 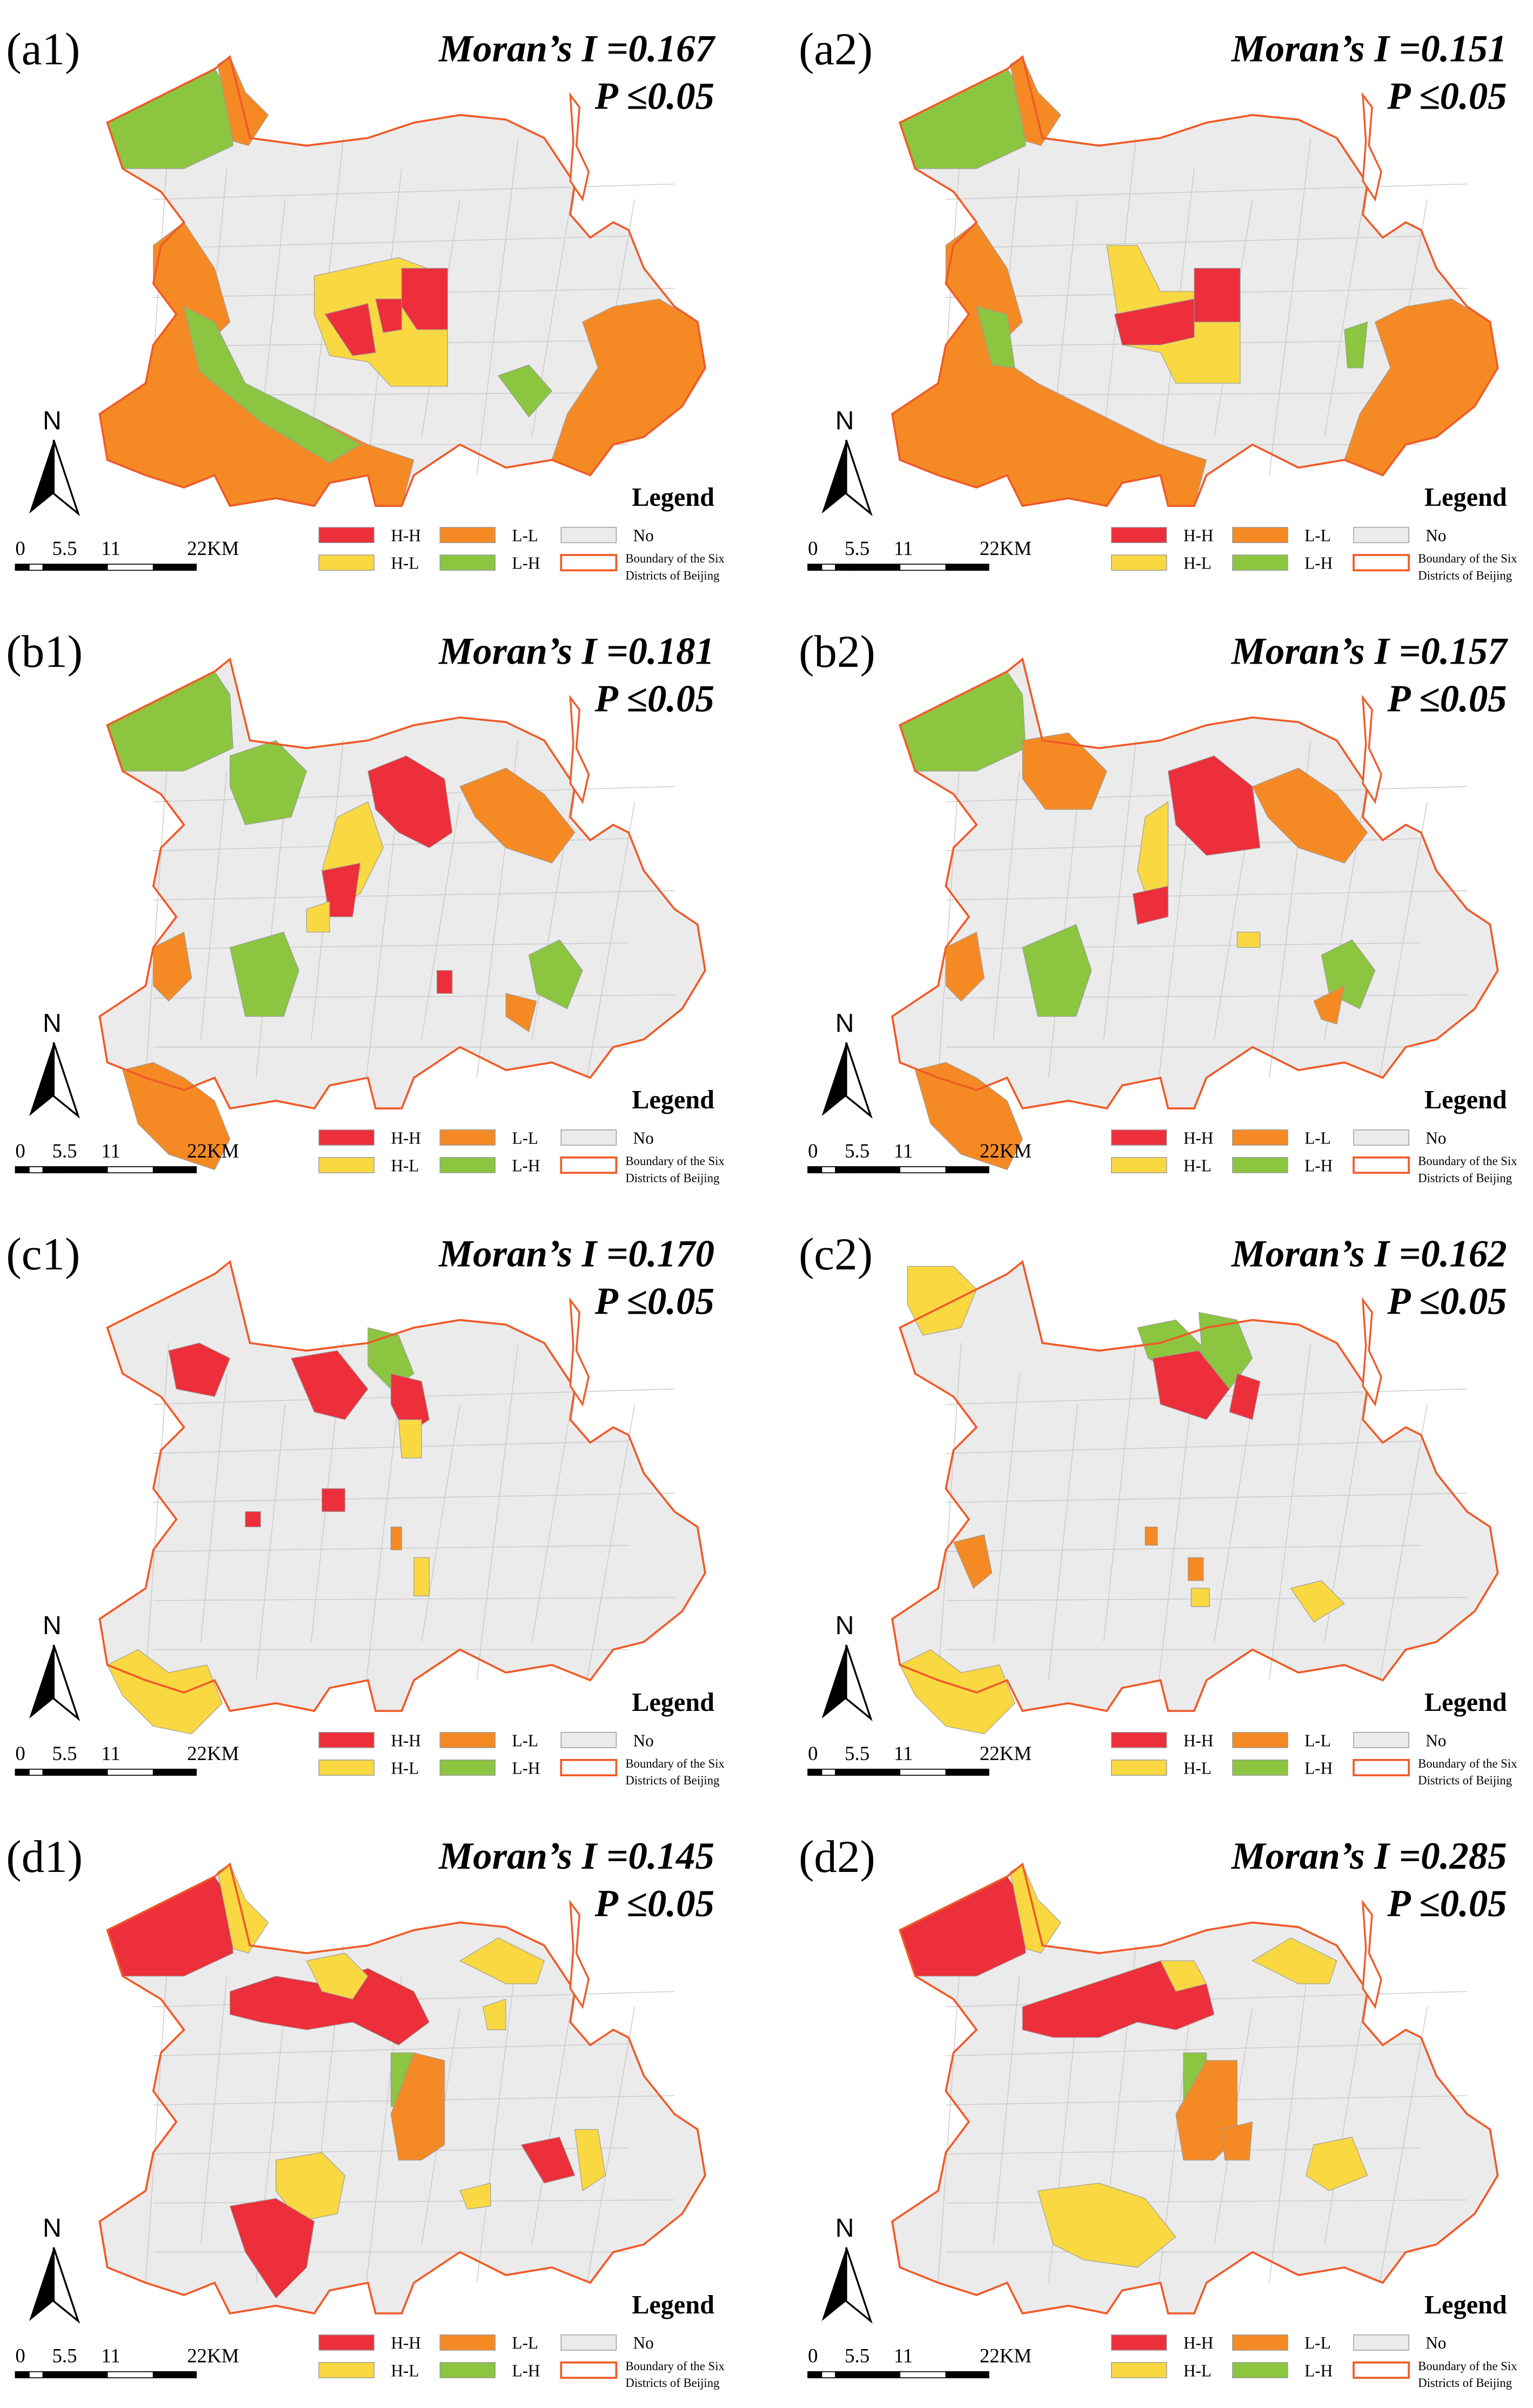 I want to click on legend-item: Districts of Beijing, so click(x=1465, y=2383).